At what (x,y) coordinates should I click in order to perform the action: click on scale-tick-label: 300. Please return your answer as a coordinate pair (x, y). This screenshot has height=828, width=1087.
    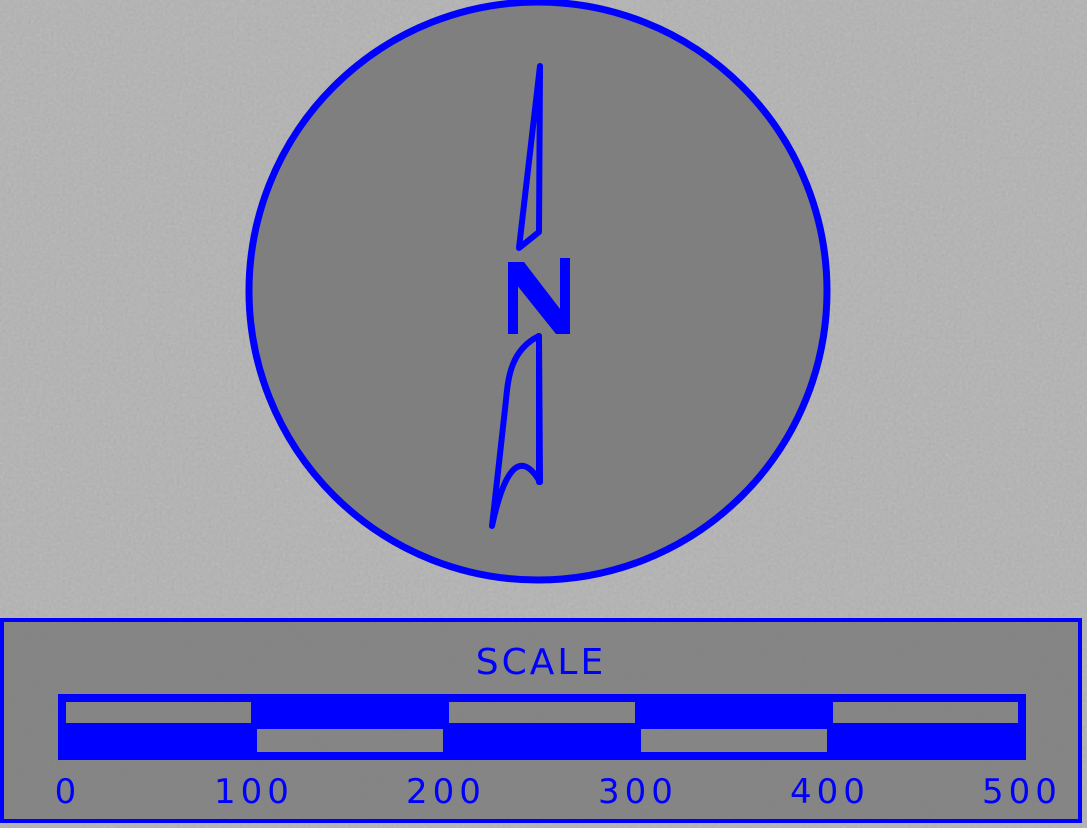
    Looking at the image, I should click on (638, 792).